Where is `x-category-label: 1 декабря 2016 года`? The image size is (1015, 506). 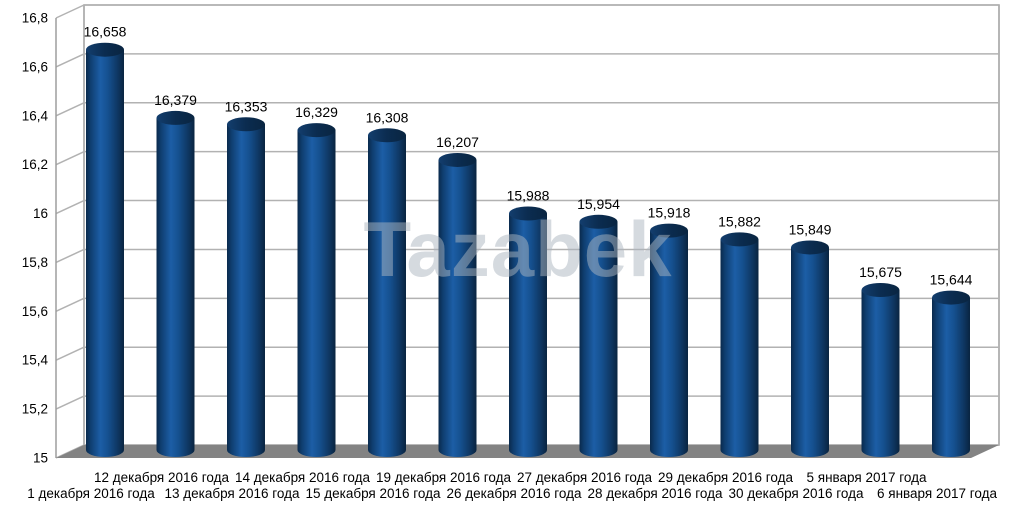
x-category-label: 1 декабря 2016 года is located at coordinates (91, 493).